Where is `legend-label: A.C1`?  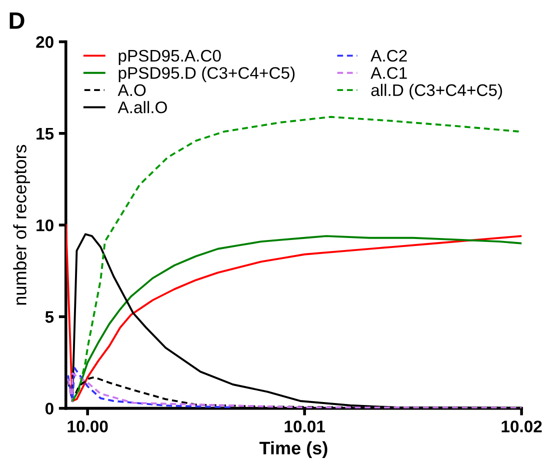 legend-label: A.C1 is located at coordinates (388, 73).